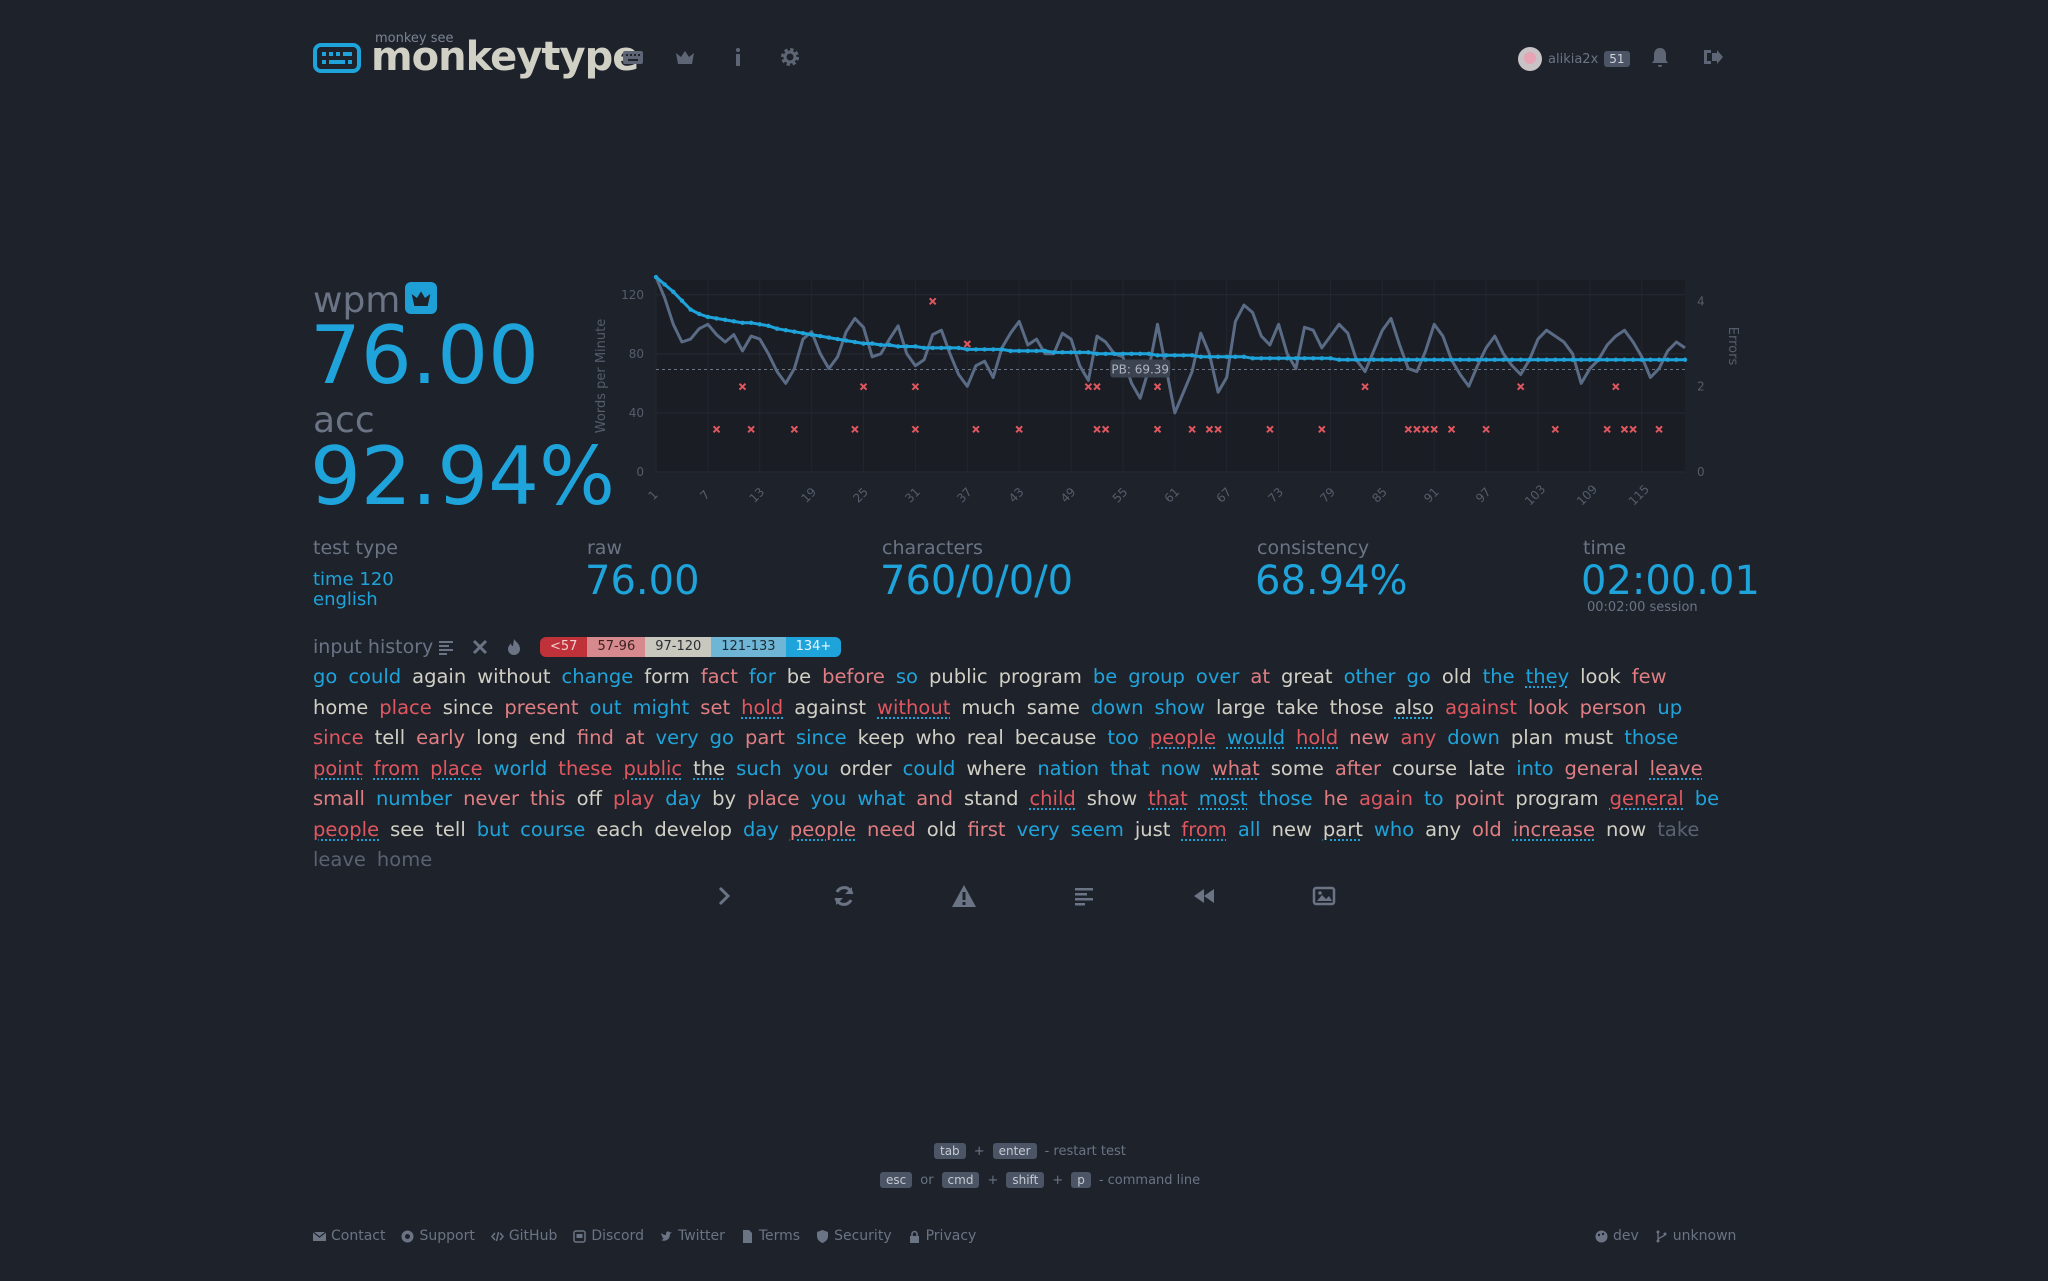 The width and height of the screenshot is (2048, 1281). Describe the element at coordinates (1240, 707) in the screenshot. I see `history-word: large` at that location.